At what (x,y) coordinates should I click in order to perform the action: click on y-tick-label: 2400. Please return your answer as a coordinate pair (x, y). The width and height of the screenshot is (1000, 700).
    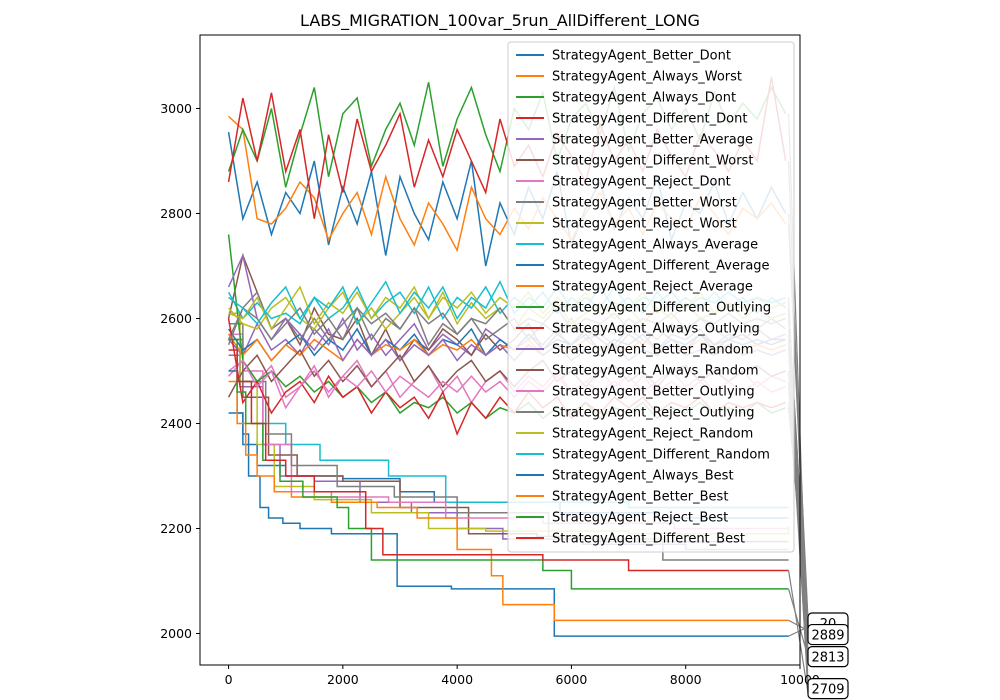
    Looking at the image, I should click on (176, 423).